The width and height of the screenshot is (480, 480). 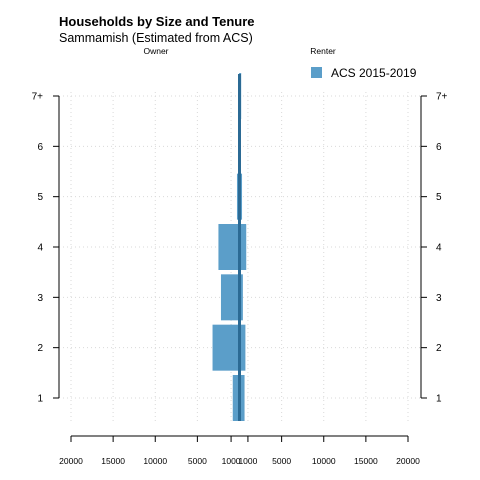 What do you see at coordinates (408, 461) in the screenshot?
I see `x-tick-label-9: 20000` at bounding box center [408, 461].